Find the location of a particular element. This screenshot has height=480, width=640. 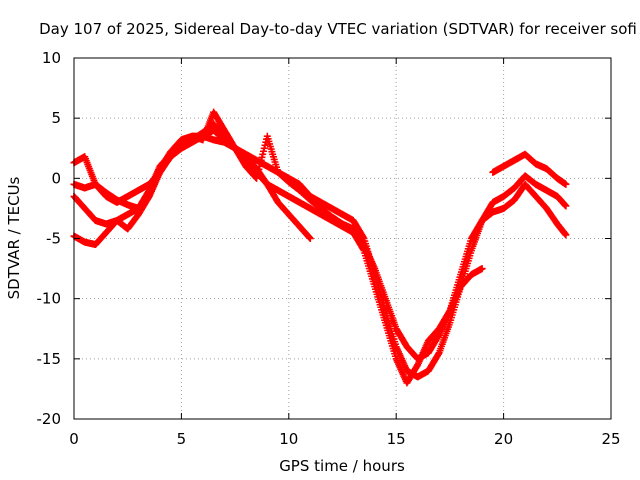

x-tick-label: 0 is located at coordinates (74, 439).